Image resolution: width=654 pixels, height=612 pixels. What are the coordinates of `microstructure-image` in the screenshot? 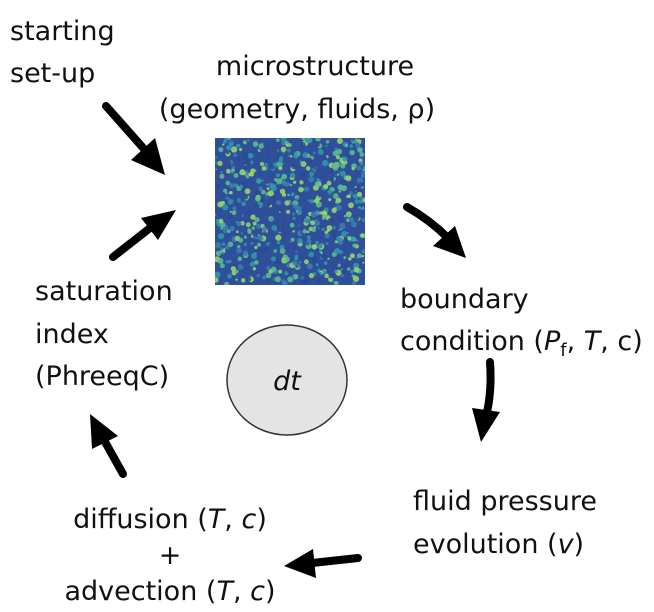 It's located at (290, 211).